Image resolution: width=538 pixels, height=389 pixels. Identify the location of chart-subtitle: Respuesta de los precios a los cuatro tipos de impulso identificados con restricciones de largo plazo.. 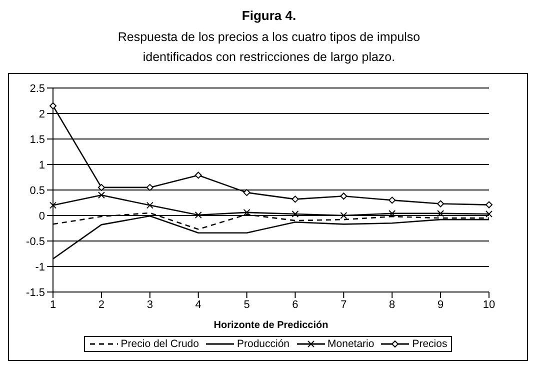
(269, 47).